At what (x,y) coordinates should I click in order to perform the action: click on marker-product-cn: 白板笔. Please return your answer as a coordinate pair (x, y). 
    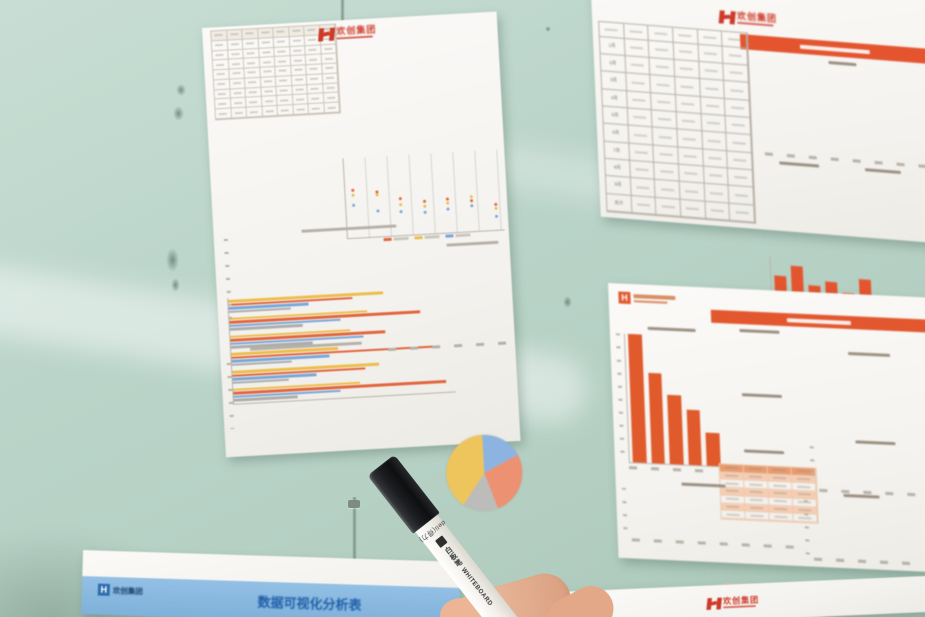
    Looking at the image, I should click on (453, 557).